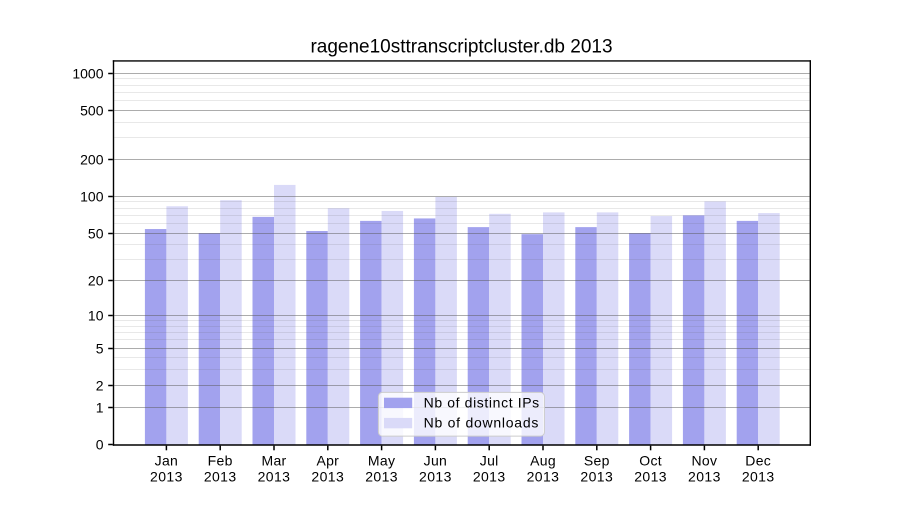 Image resolution: width=900 pixels, height=505 pixels. Describe the element at coordinates (758, 460) in the screenshot. I see `svg-text: Dec` at that location.